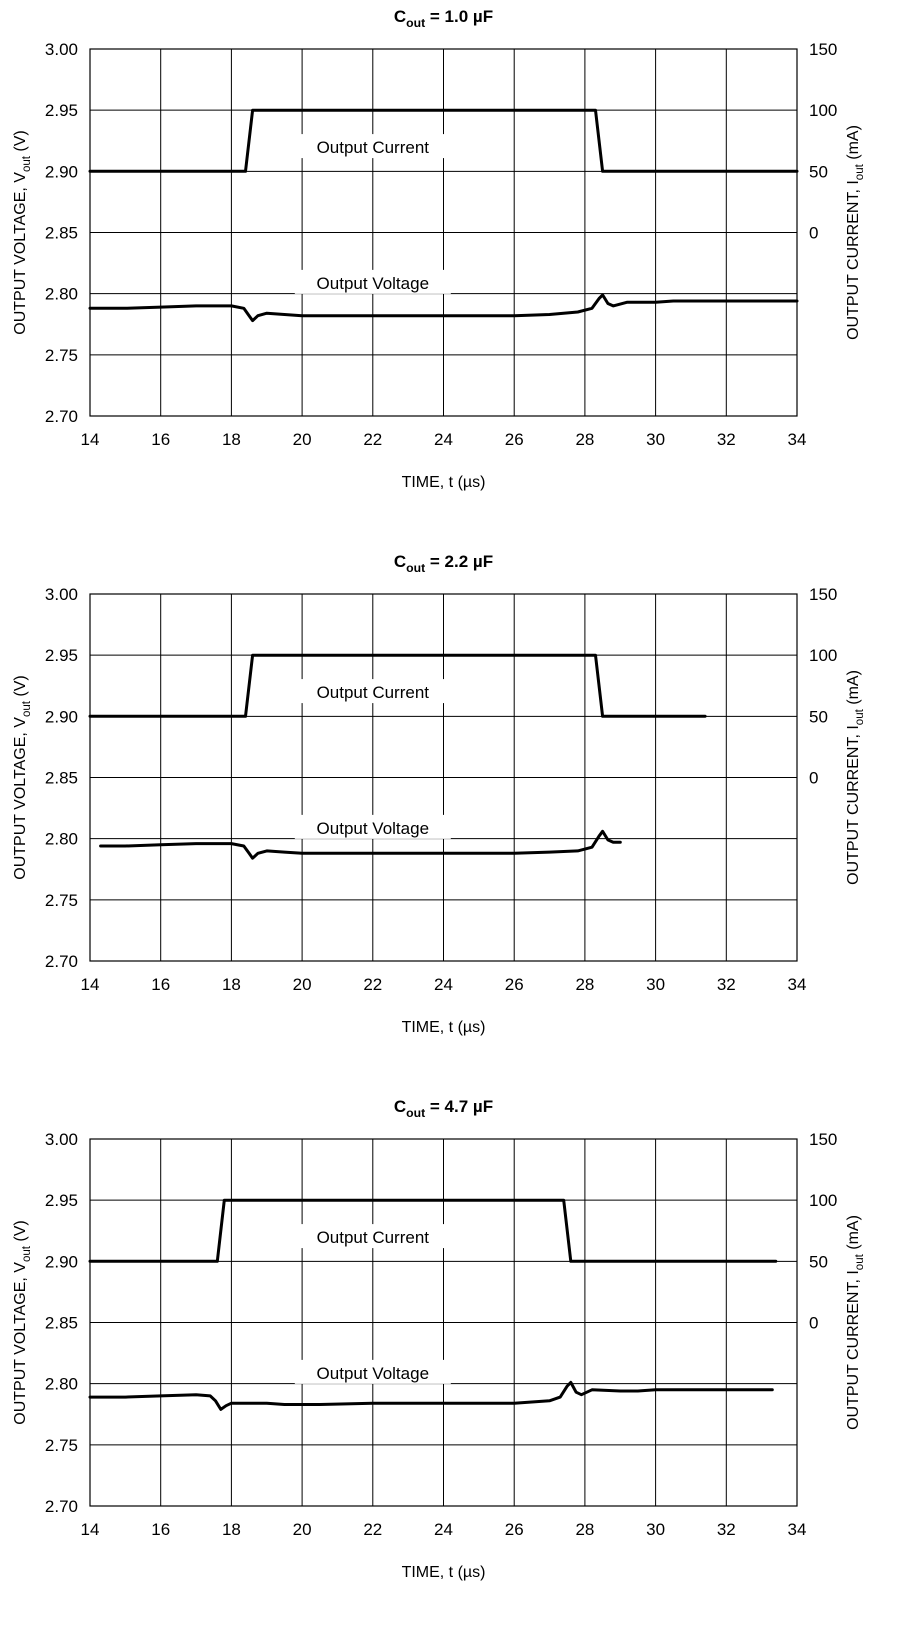 The width and height of the screenshot is (909, 1637). I want to click on chart-title: Cout = 4.7 µF, so click(443, 1108).